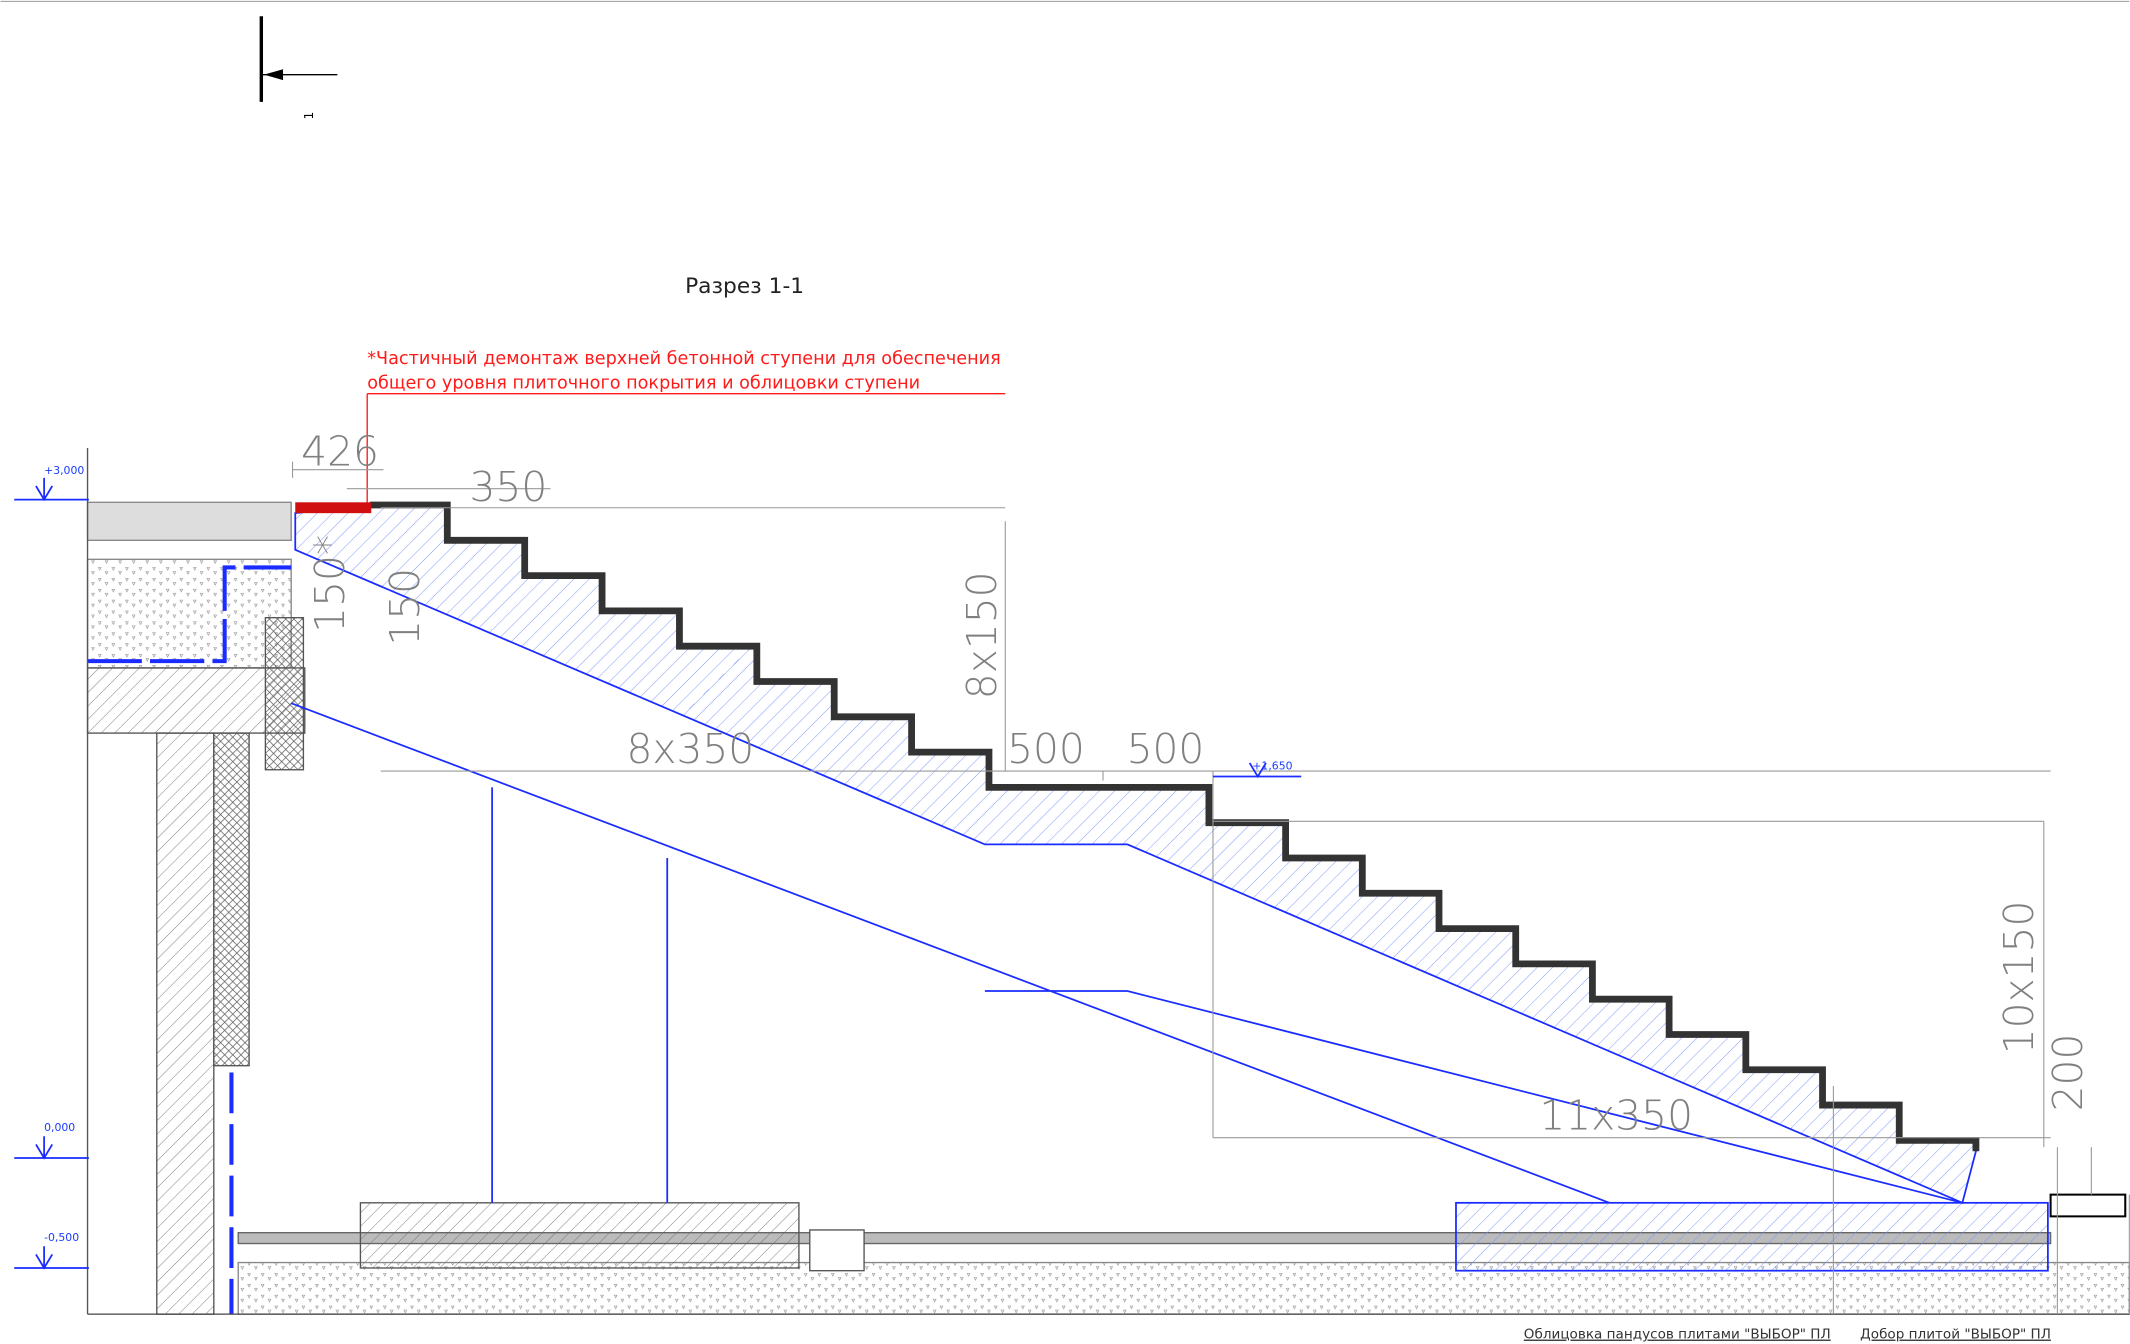 This screenshot has height=1344, width=2130. What do you see at coordinates (1955, 1335) in the screenshot?
I see `label: Добор плитой "ВЫБОР" ПЛ` at bounding box center [1955, 1335].